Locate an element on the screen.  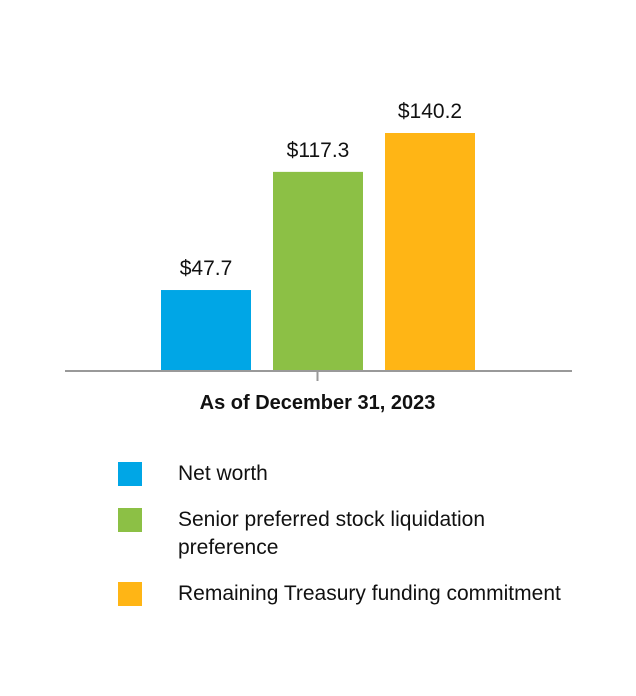
legend-label-remaining-treasury-funding: Remaining Treasury funding commitment is located at coordinates (369, 593).